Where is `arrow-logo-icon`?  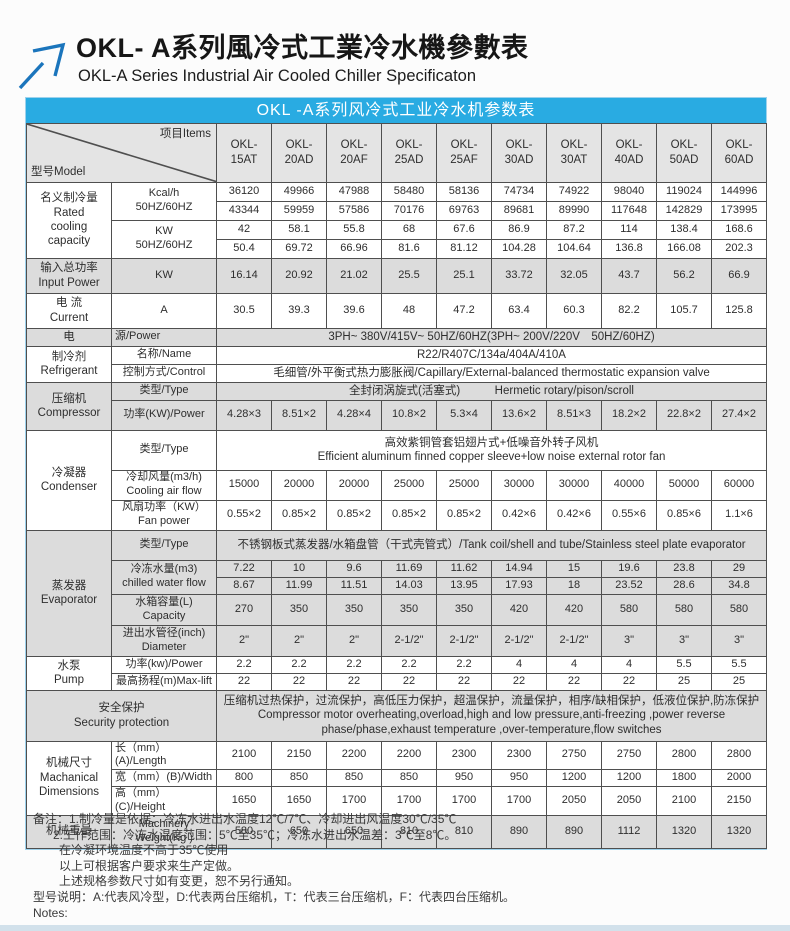 arrow-logo-icon is located at coordinates (44, 66).